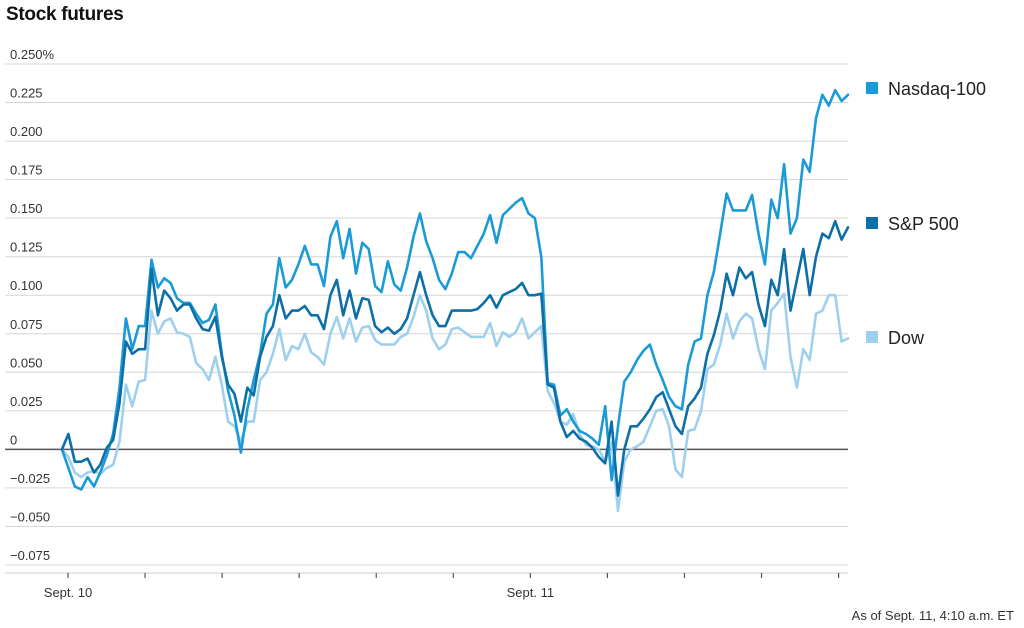  Describe the element at coordinates (426, 586) in the screenshot. I see `x-axis: Sept. 10 Sept. 11` at that location.